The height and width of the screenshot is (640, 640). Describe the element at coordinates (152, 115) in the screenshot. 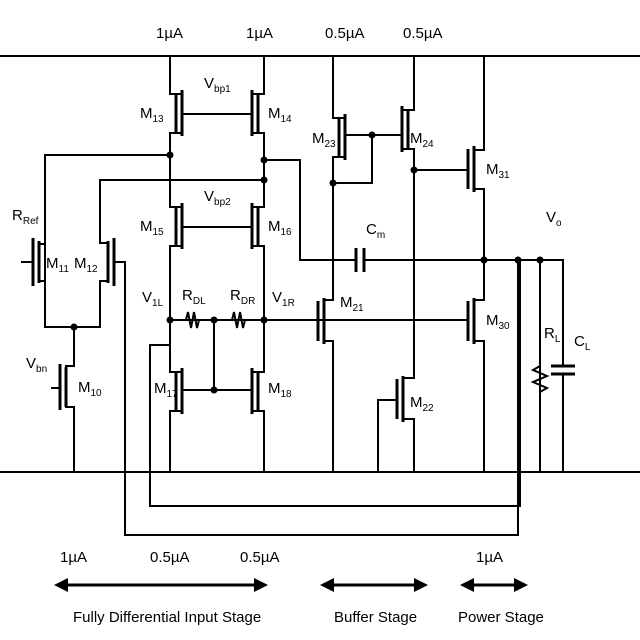

I see `label-m13: M13` at that location.